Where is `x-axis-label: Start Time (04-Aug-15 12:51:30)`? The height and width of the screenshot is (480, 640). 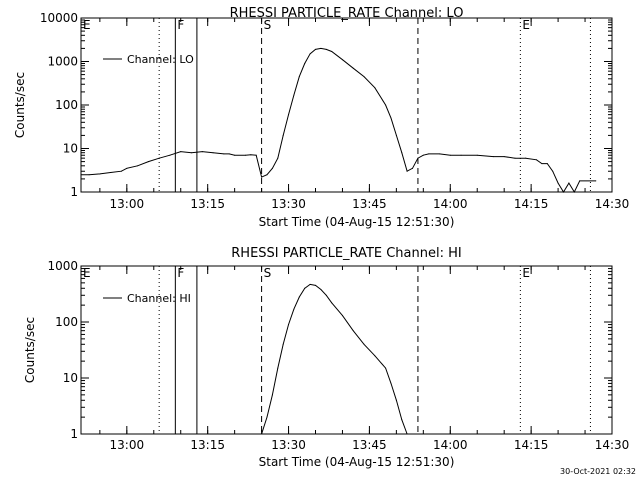
x-axis-label: Start Time (04-Aug-15 12:51:30) is located at coordinates (357, 222).